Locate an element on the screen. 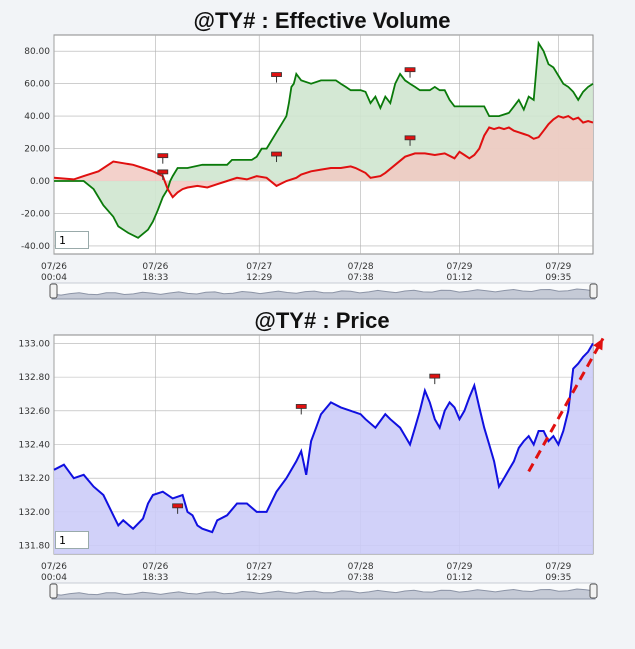  volume-x-tick-date: 07/28 is located at coordinates (361, 267).